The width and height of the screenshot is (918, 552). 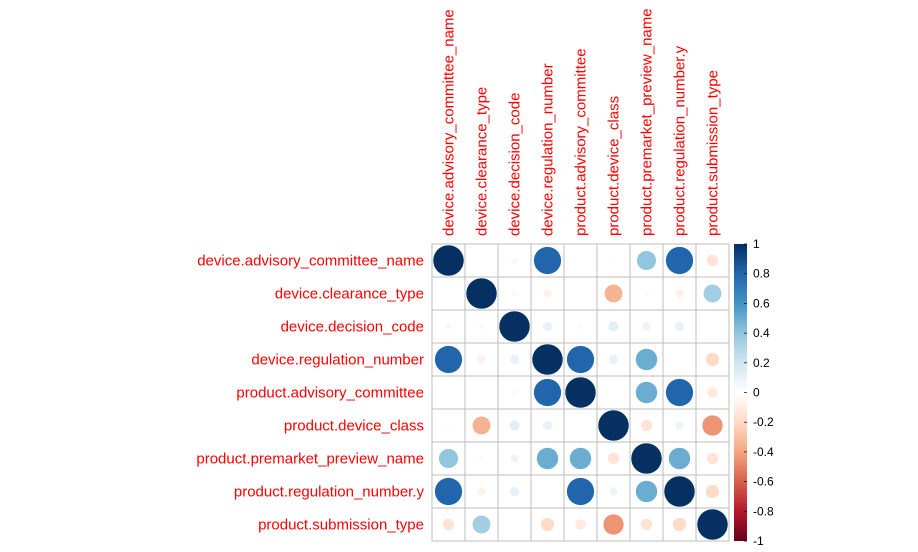 I want to click on colorbar-tick-label: 0.8, so click(x=761, y=274).